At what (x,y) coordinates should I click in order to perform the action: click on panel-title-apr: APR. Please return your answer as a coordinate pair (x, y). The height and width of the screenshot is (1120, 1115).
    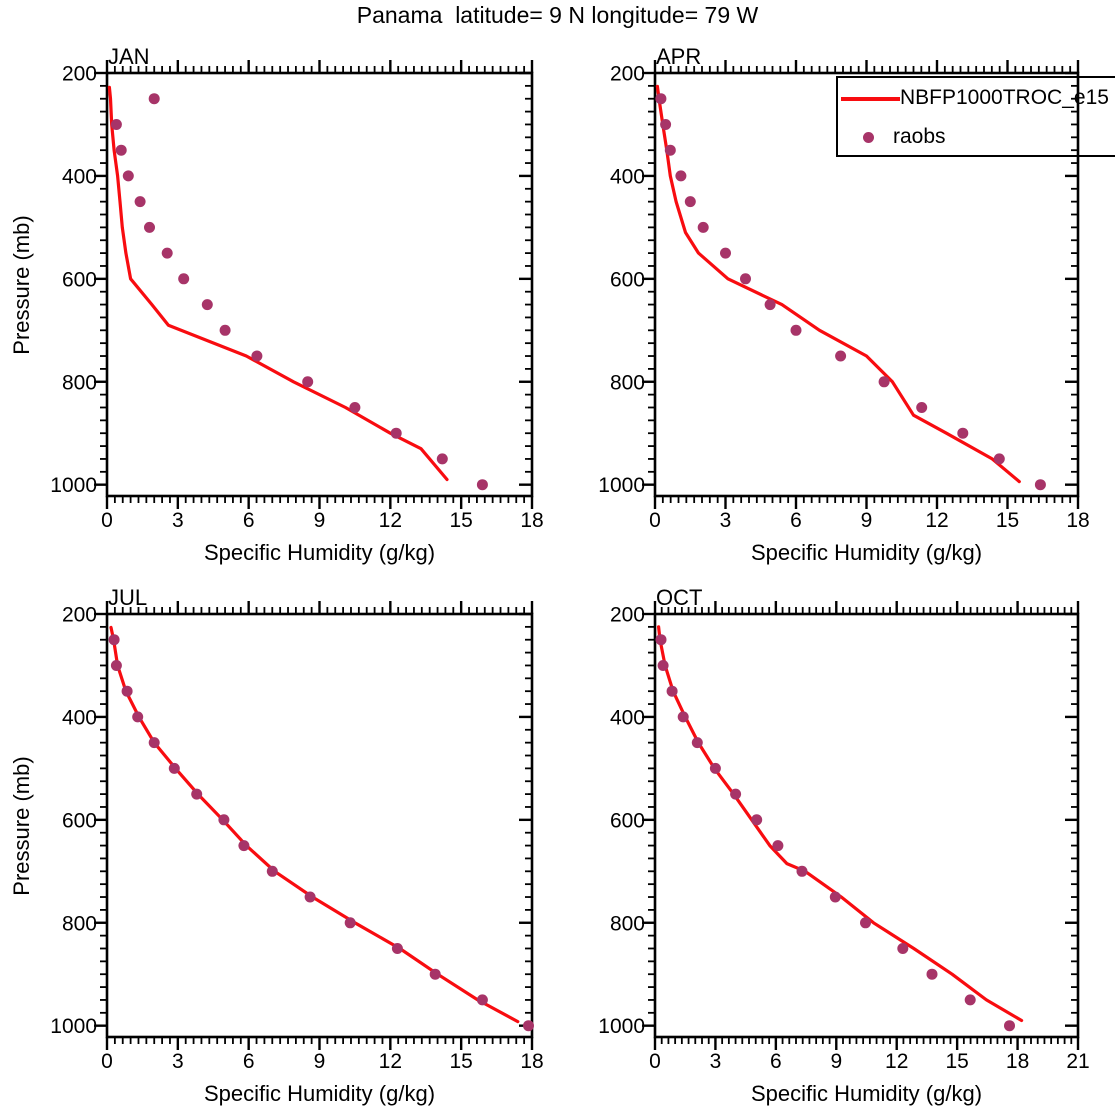
    Looking at the image, I should click on (679, 56).